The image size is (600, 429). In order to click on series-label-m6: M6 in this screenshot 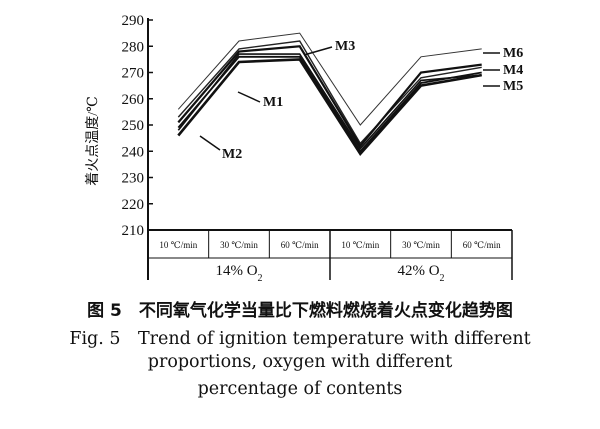, I will do `click(513, 53)`.